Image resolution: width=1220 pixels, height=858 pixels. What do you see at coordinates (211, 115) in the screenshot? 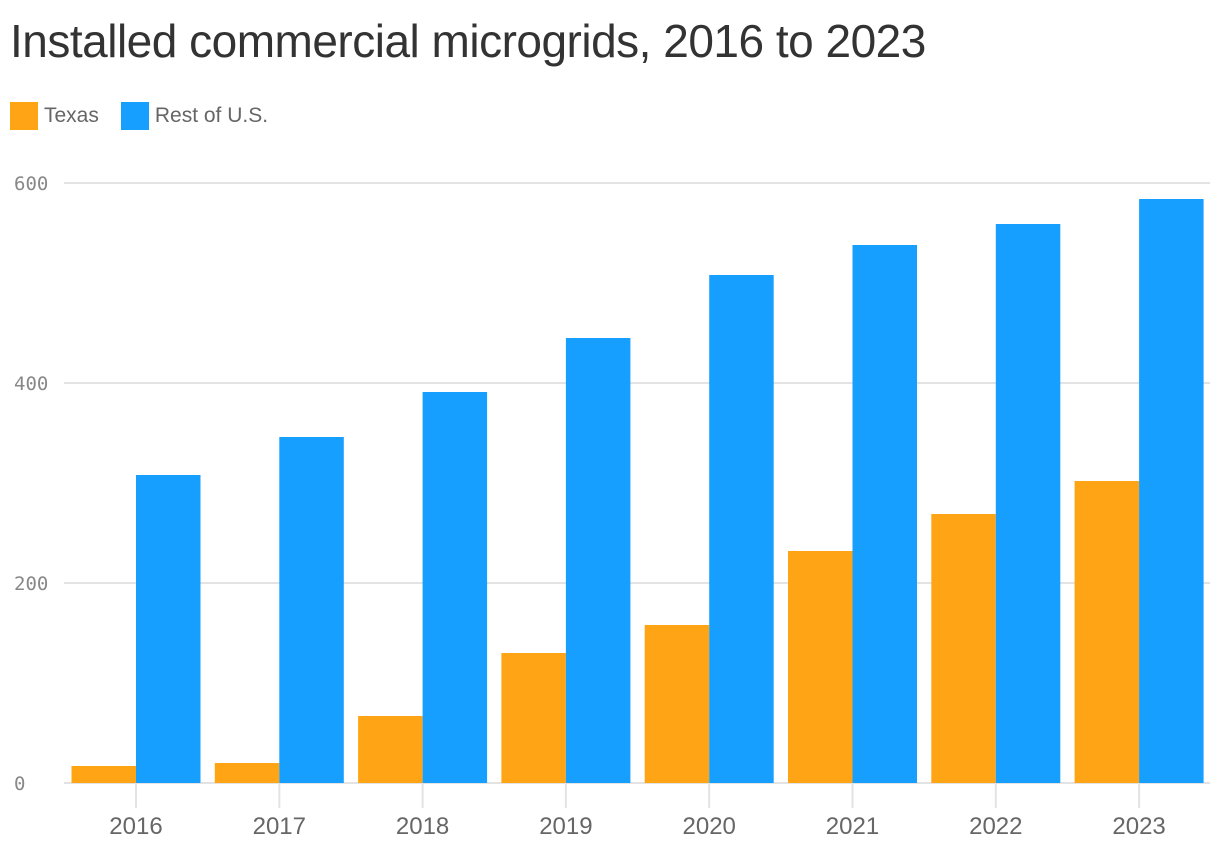
I see `legend-label-rest-of-us: Rest of U.S.` at bounding box center [211, 115].